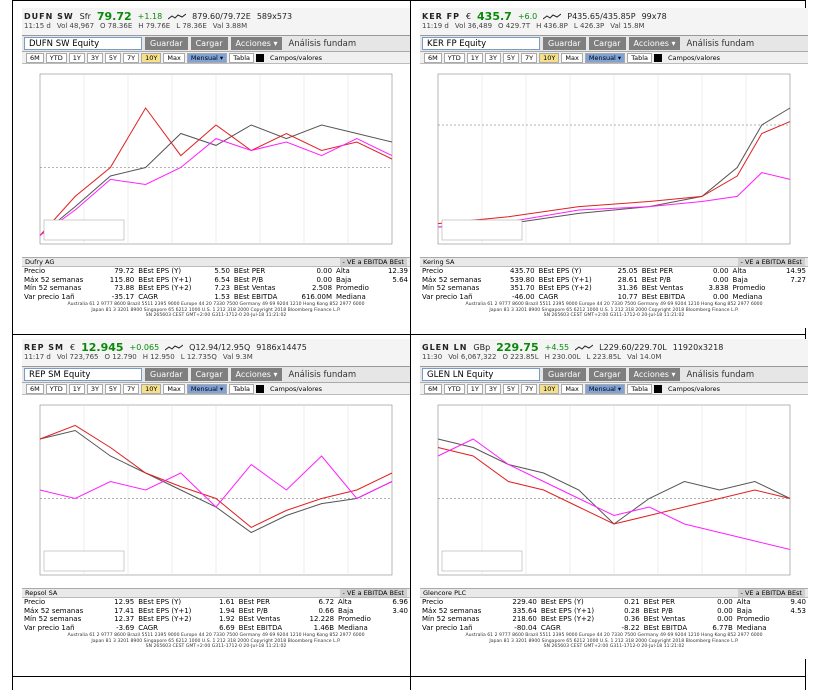 This screenshot has width=817, height=690. What do you see at coordinates (124, 288) in the screenshot?
I see `stat-value: 73.88` at bounding box center [124, 288].